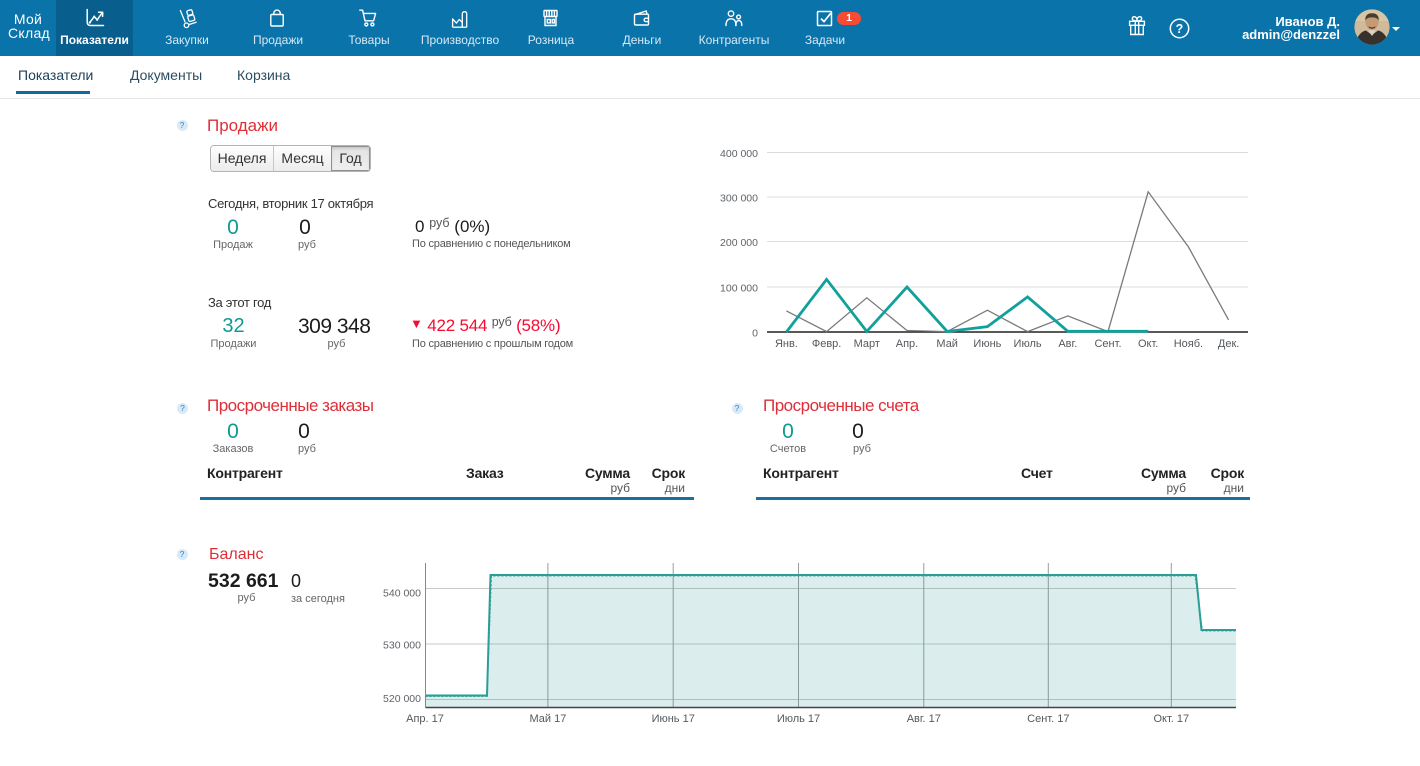 This screenshot has height=766, width=1420. What do you see at coordinates (673, 719) in the screenshot?
I see `svg-text: Июнь 17` at bounding box center [673, 719].